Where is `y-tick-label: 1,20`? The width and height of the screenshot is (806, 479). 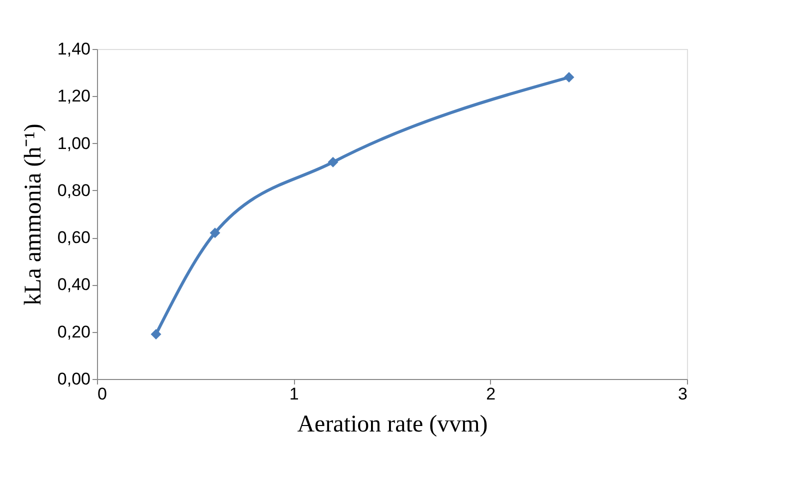
y-tick-label: 1,20 is located at coordinates (73, 96).